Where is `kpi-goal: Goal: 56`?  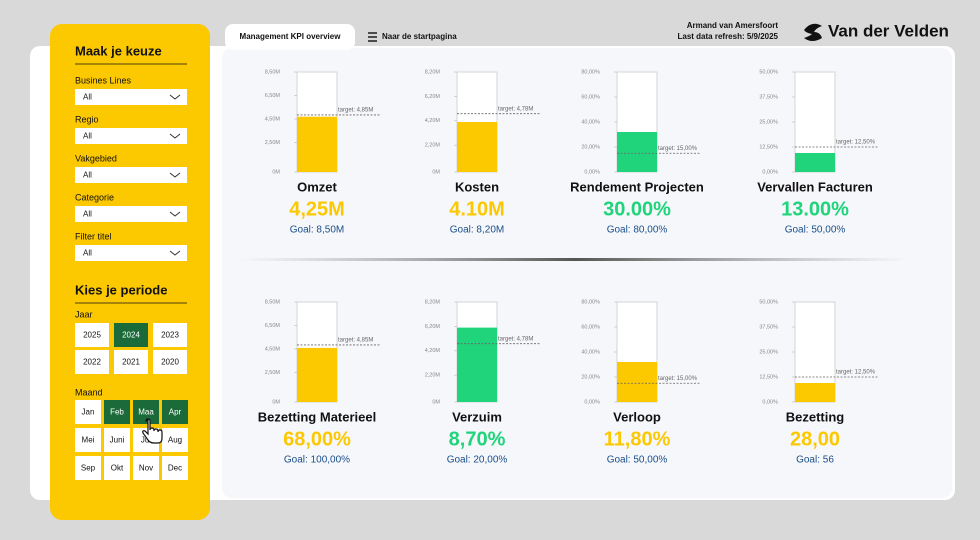
kpi-goal: Goal: 56 is located at coordinates (815, 460).